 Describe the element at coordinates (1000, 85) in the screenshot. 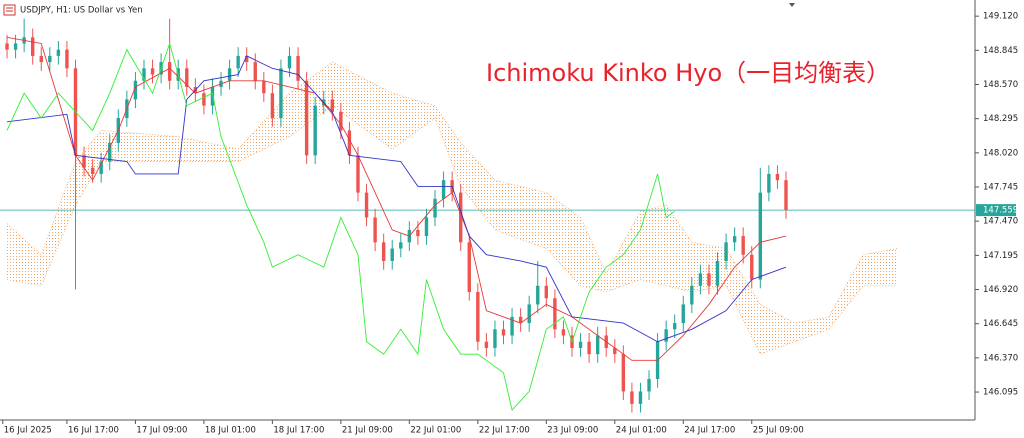

I see `y-tick-label: 148.570` at that location.